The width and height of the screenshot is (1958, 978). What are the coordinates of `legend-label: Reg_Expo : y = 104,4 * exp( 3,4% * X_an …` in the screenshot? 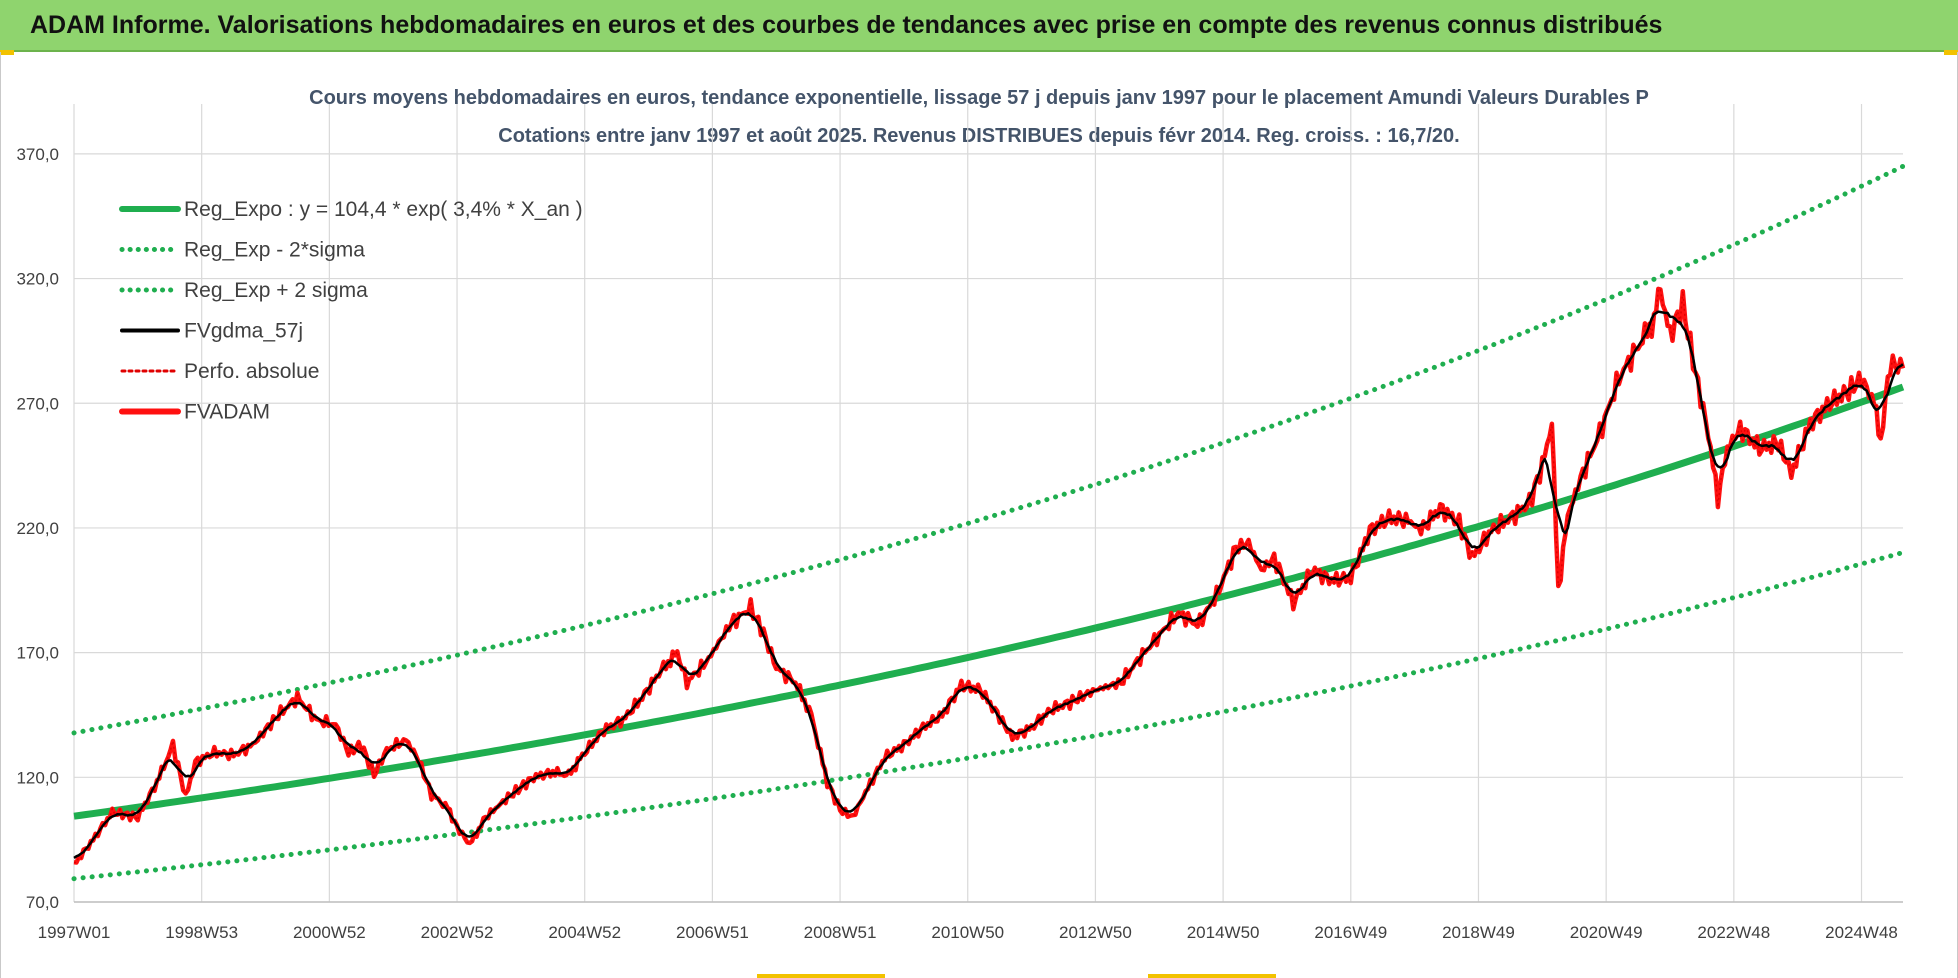 It's located at (383, 209).